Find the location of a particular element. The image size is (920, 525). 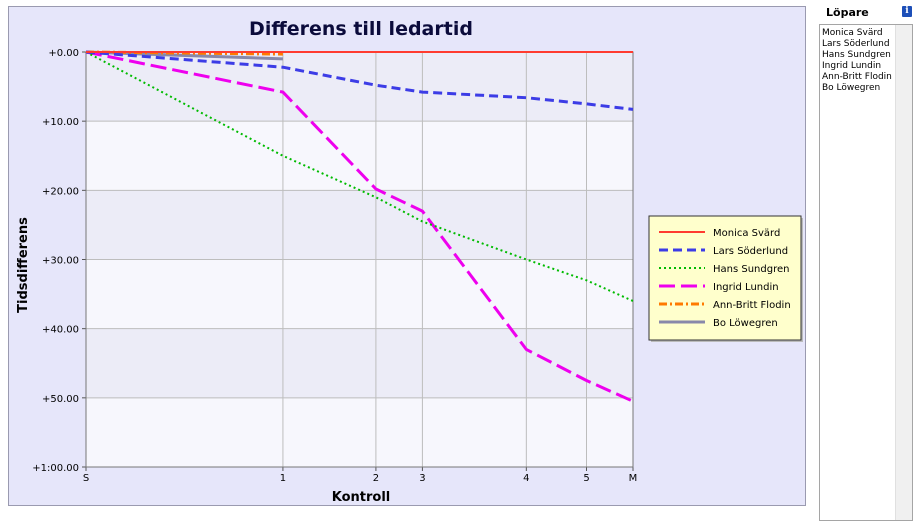

x-tick-label: 1 is located at coordinates (283, 478).